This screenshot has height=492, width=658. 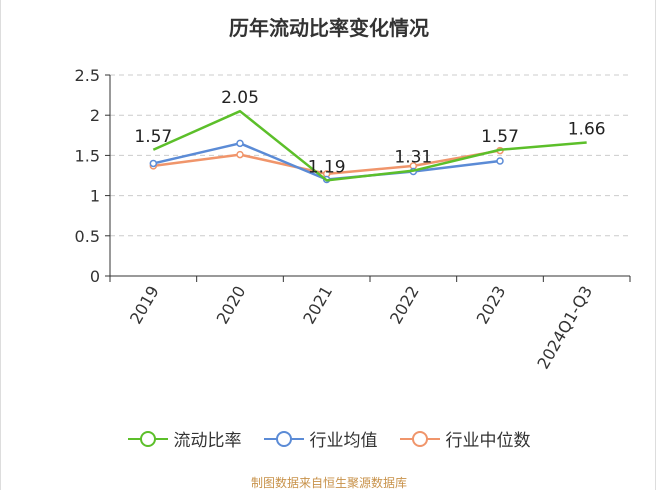 What do you see at coordinates (564, 328) in the screenshot?
I see `x-tick-label: 2024Q1-Q3` at bounding box center [564, 328].